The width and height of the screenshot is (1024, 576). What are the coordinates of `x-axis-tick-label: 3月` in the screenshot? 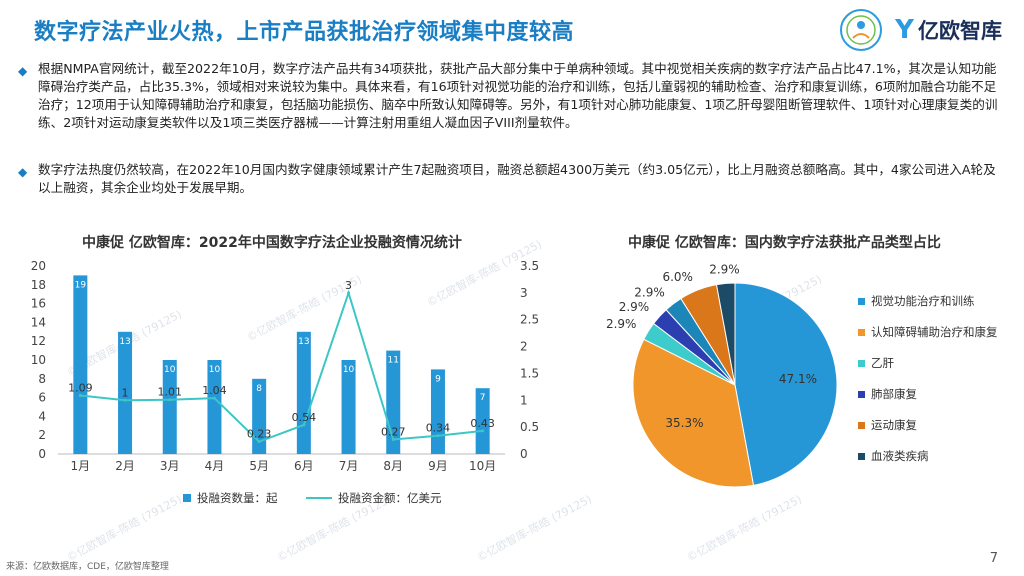 It's located at (170, 466).